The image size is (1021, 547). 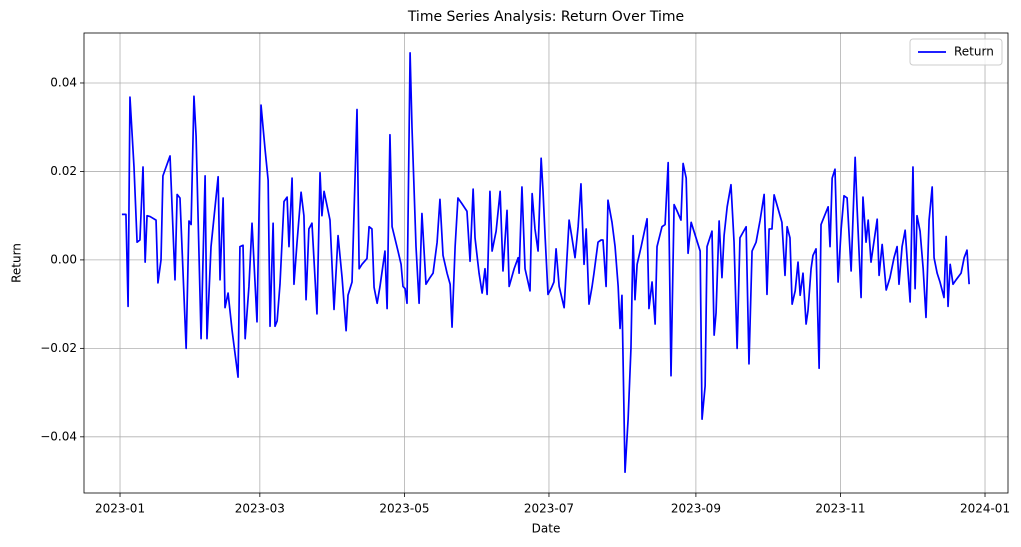 I want to click on y-tick-label: −0.02, so click(x=58, y=348).